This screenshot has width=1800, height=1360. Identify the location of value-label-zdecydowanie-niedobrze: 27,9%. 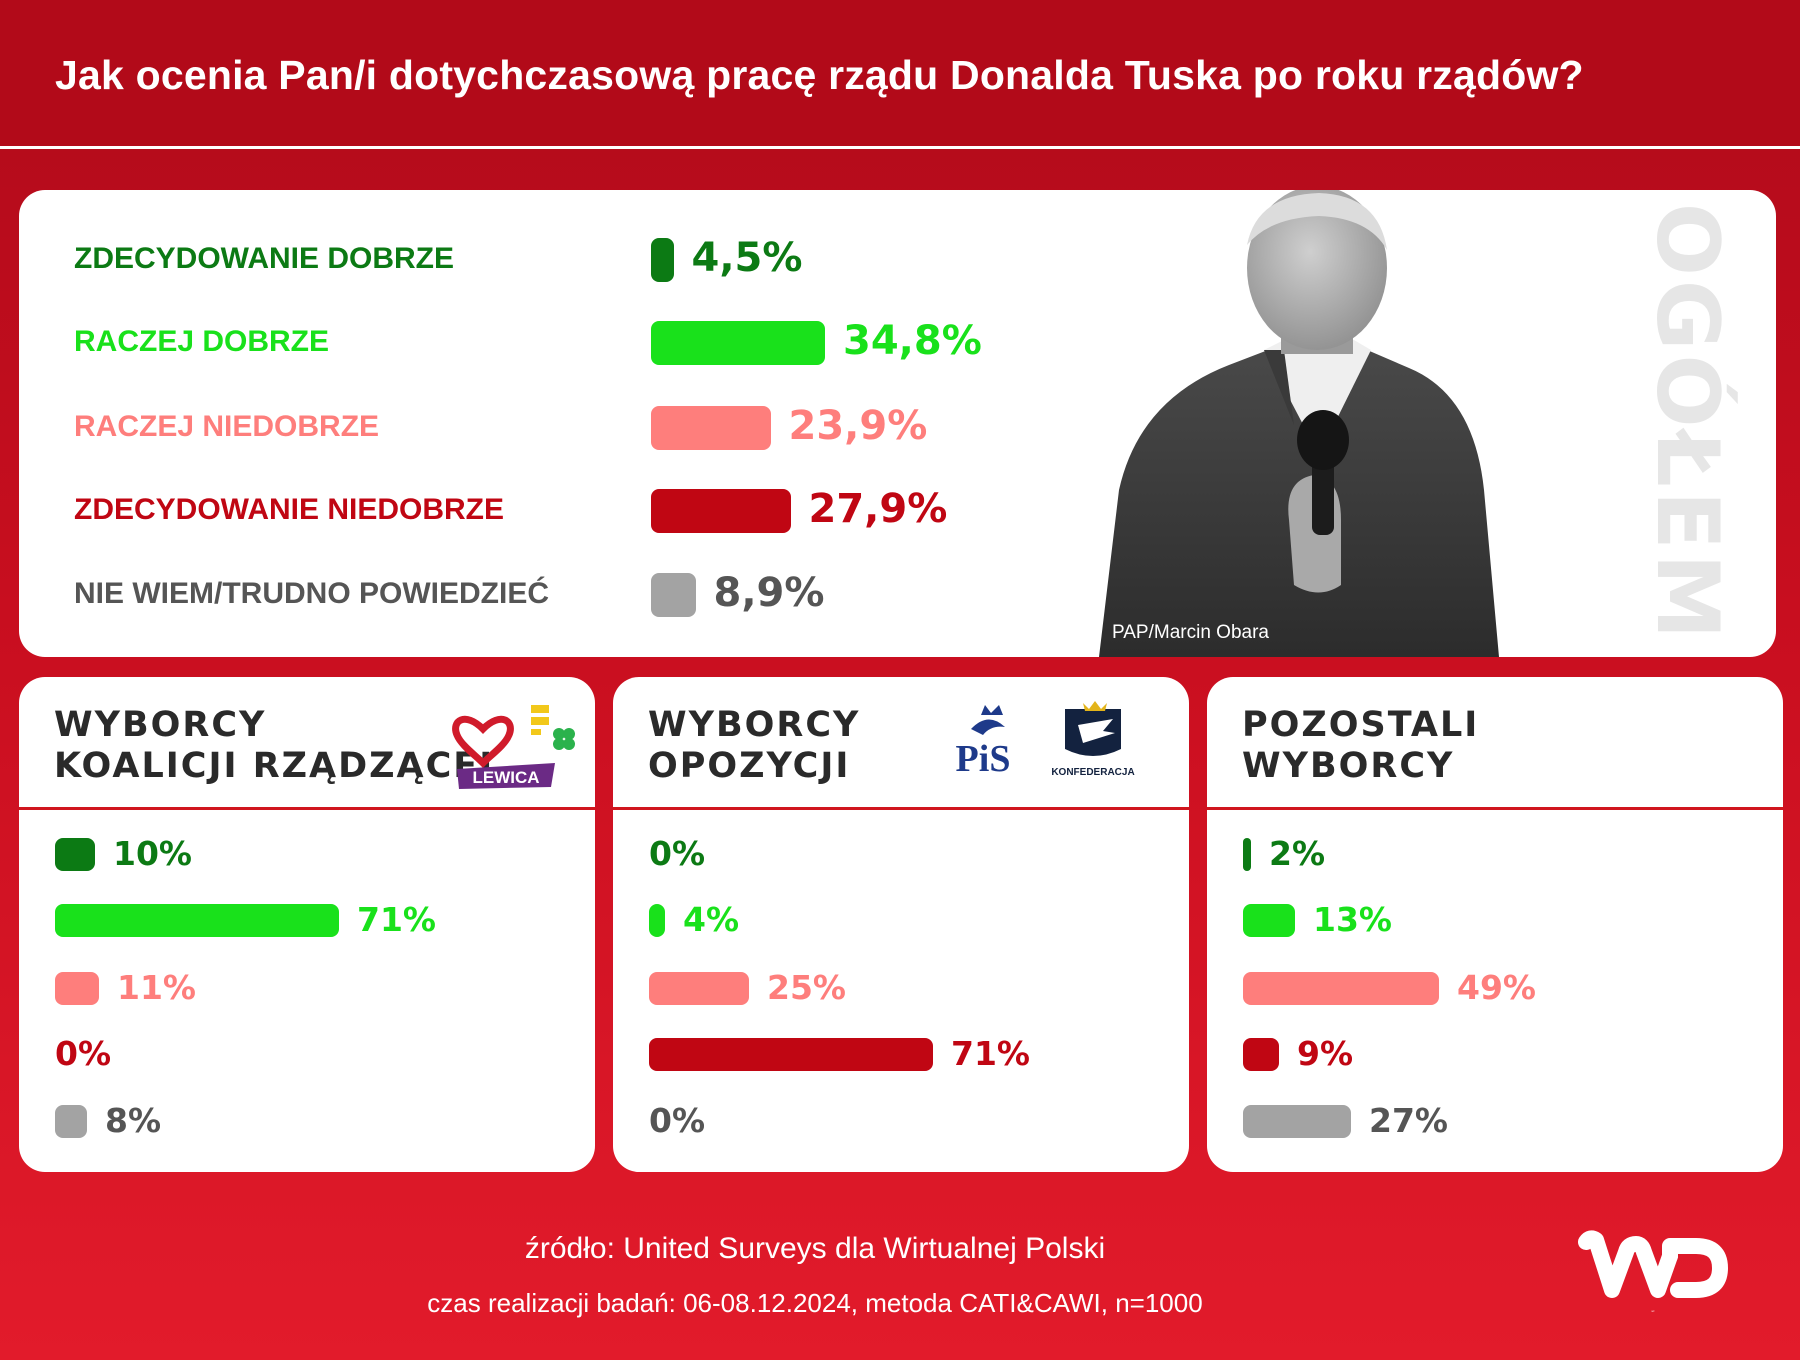
(878, 509).